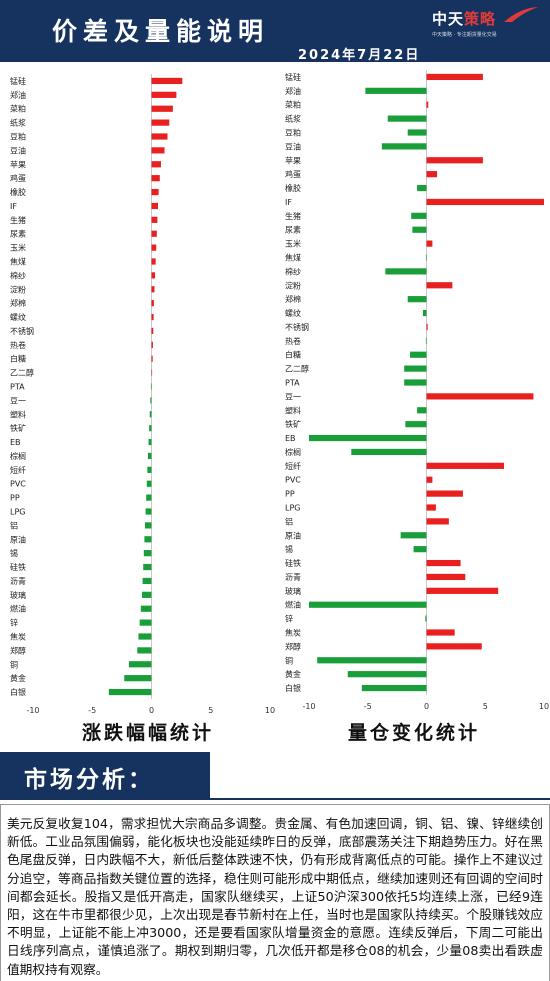  What do you see at coordinates (275, 776) in the screenshot?
I see `market-analysis-header: 市场分析：` at bounding box center [275, 776].